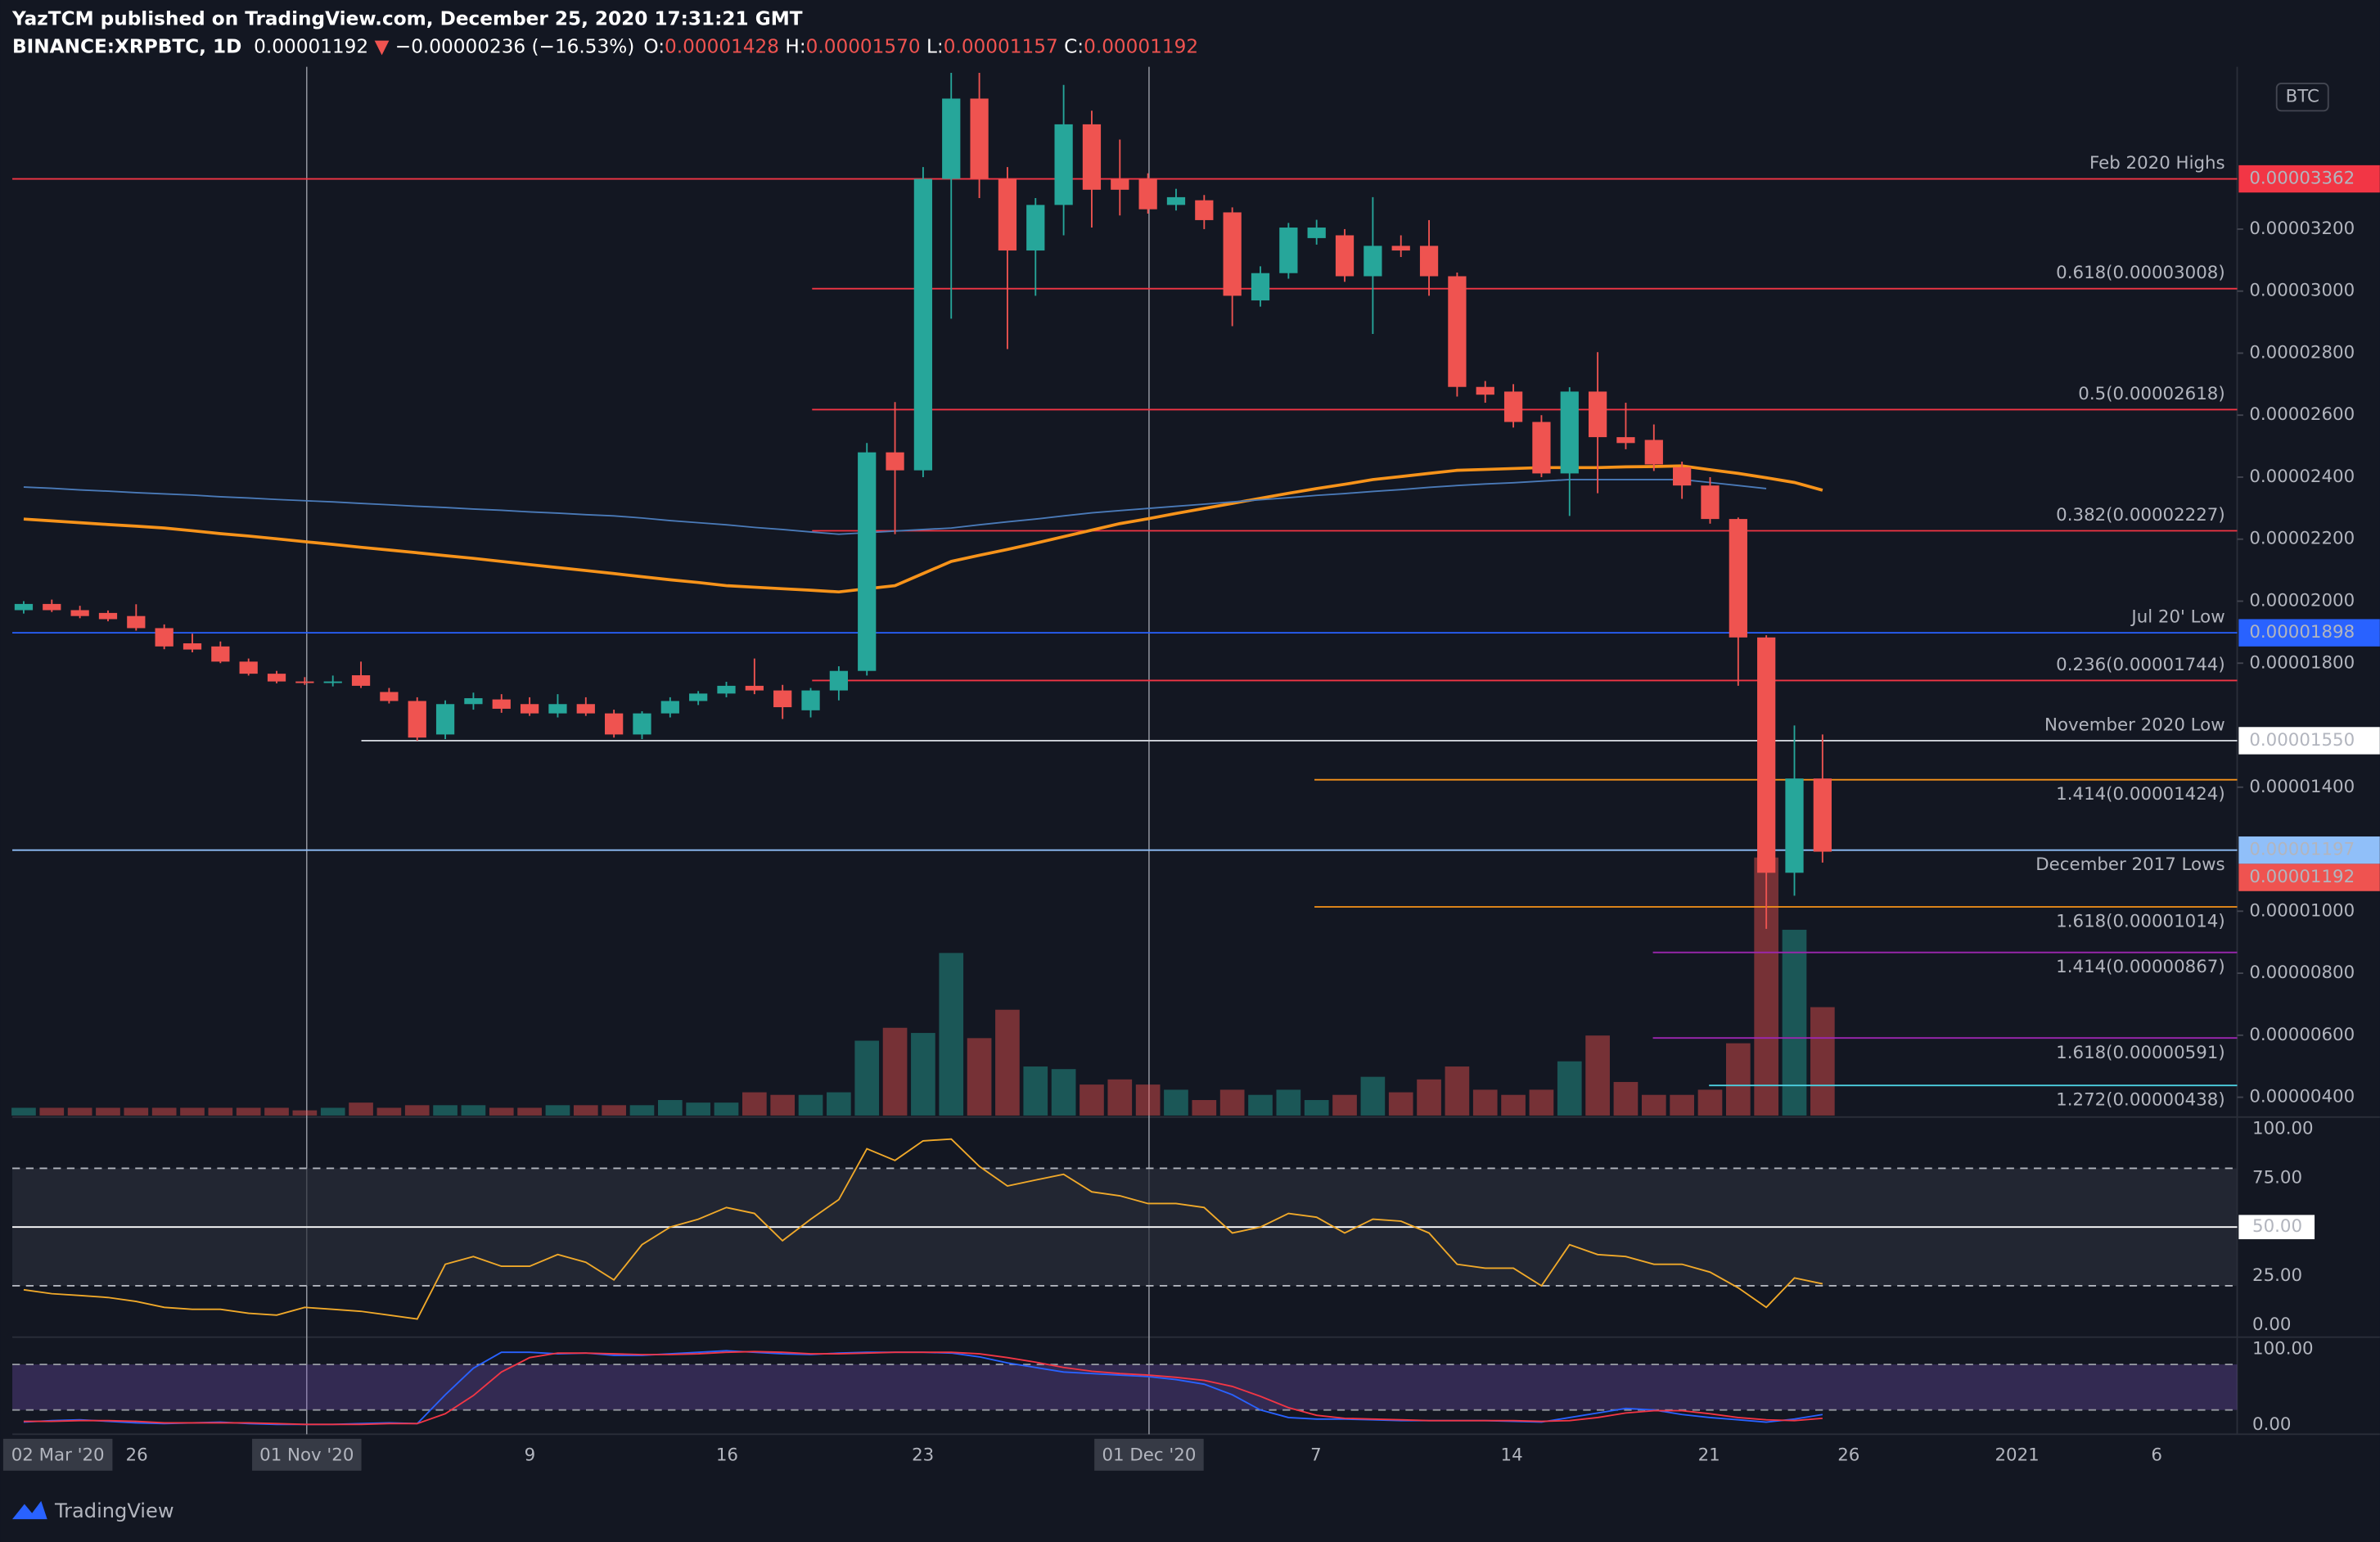  I want to click on y-tick-label: 0.00002800, so click(2302, 353).